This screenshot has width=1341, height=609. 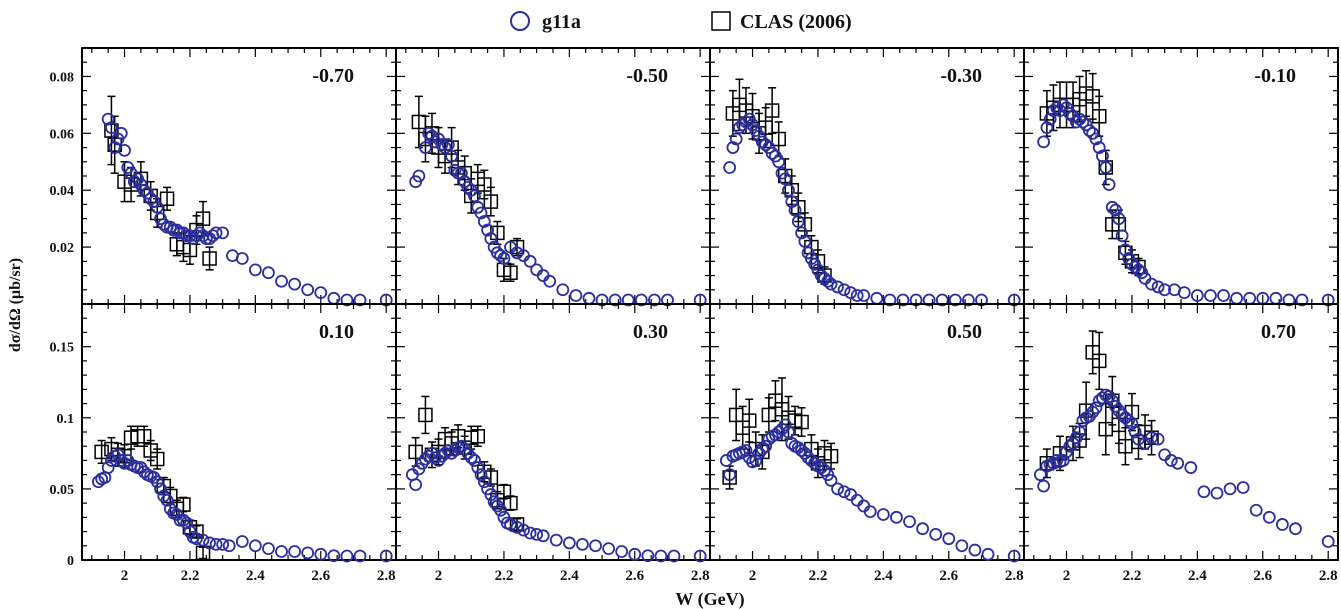 What do you see at coordinates (818, 576) in the screenshot?
I see `x-tick-label: 2.2` at bounding box center [818, 576].